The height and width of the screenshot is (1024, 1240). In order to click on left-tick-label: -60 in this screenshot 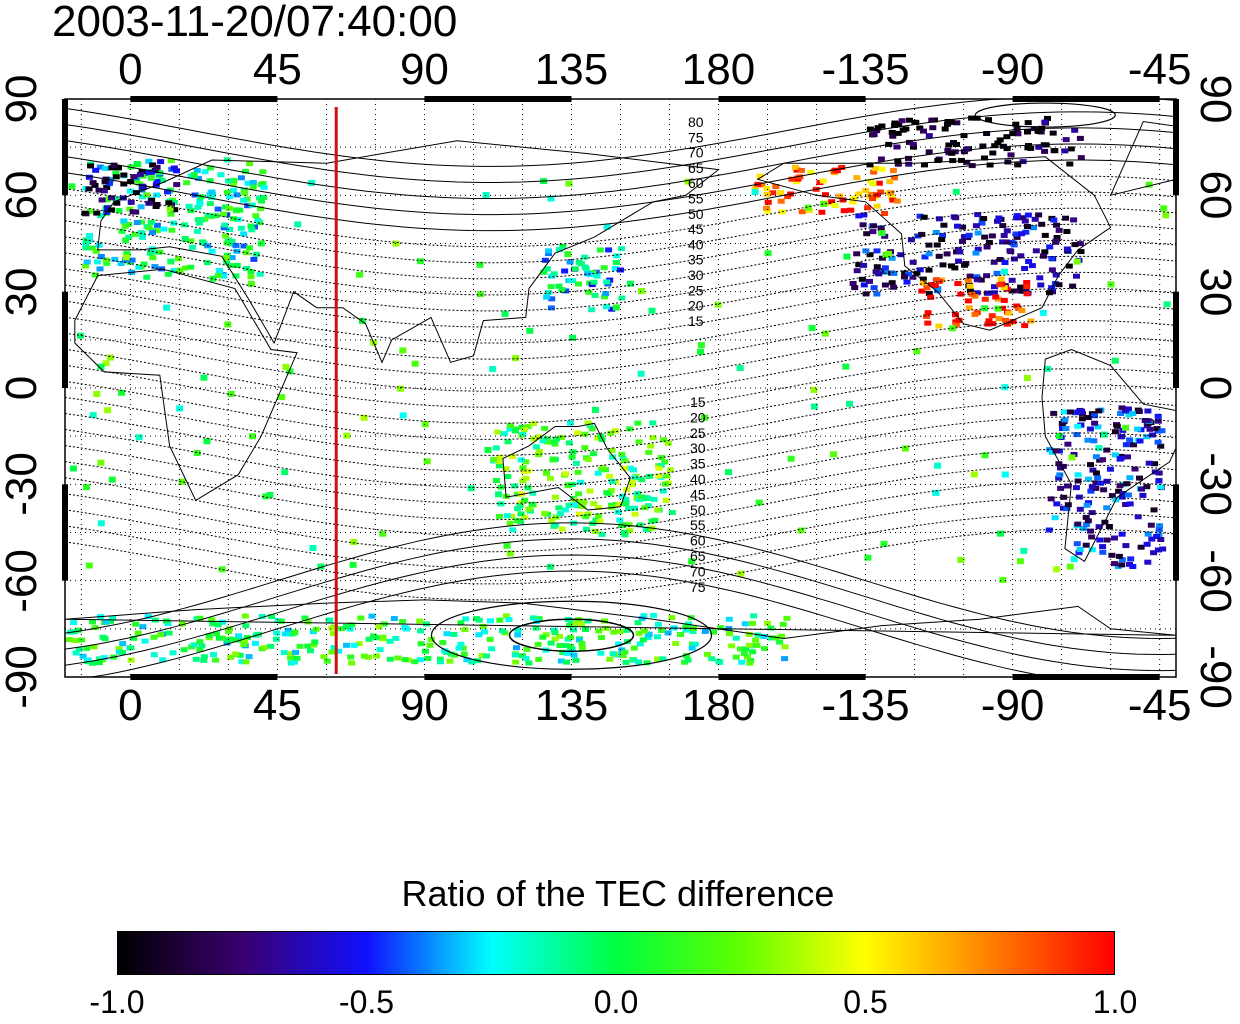, I will do `click(23, 580)`.